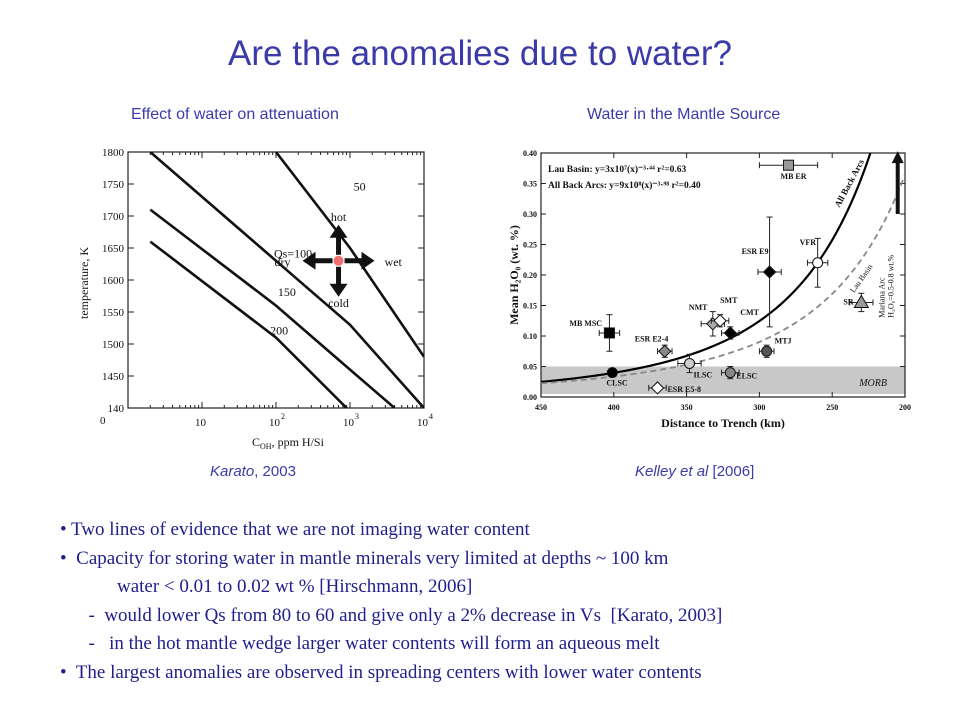  I want to click on point-label: ELSC, so click(746, 376).